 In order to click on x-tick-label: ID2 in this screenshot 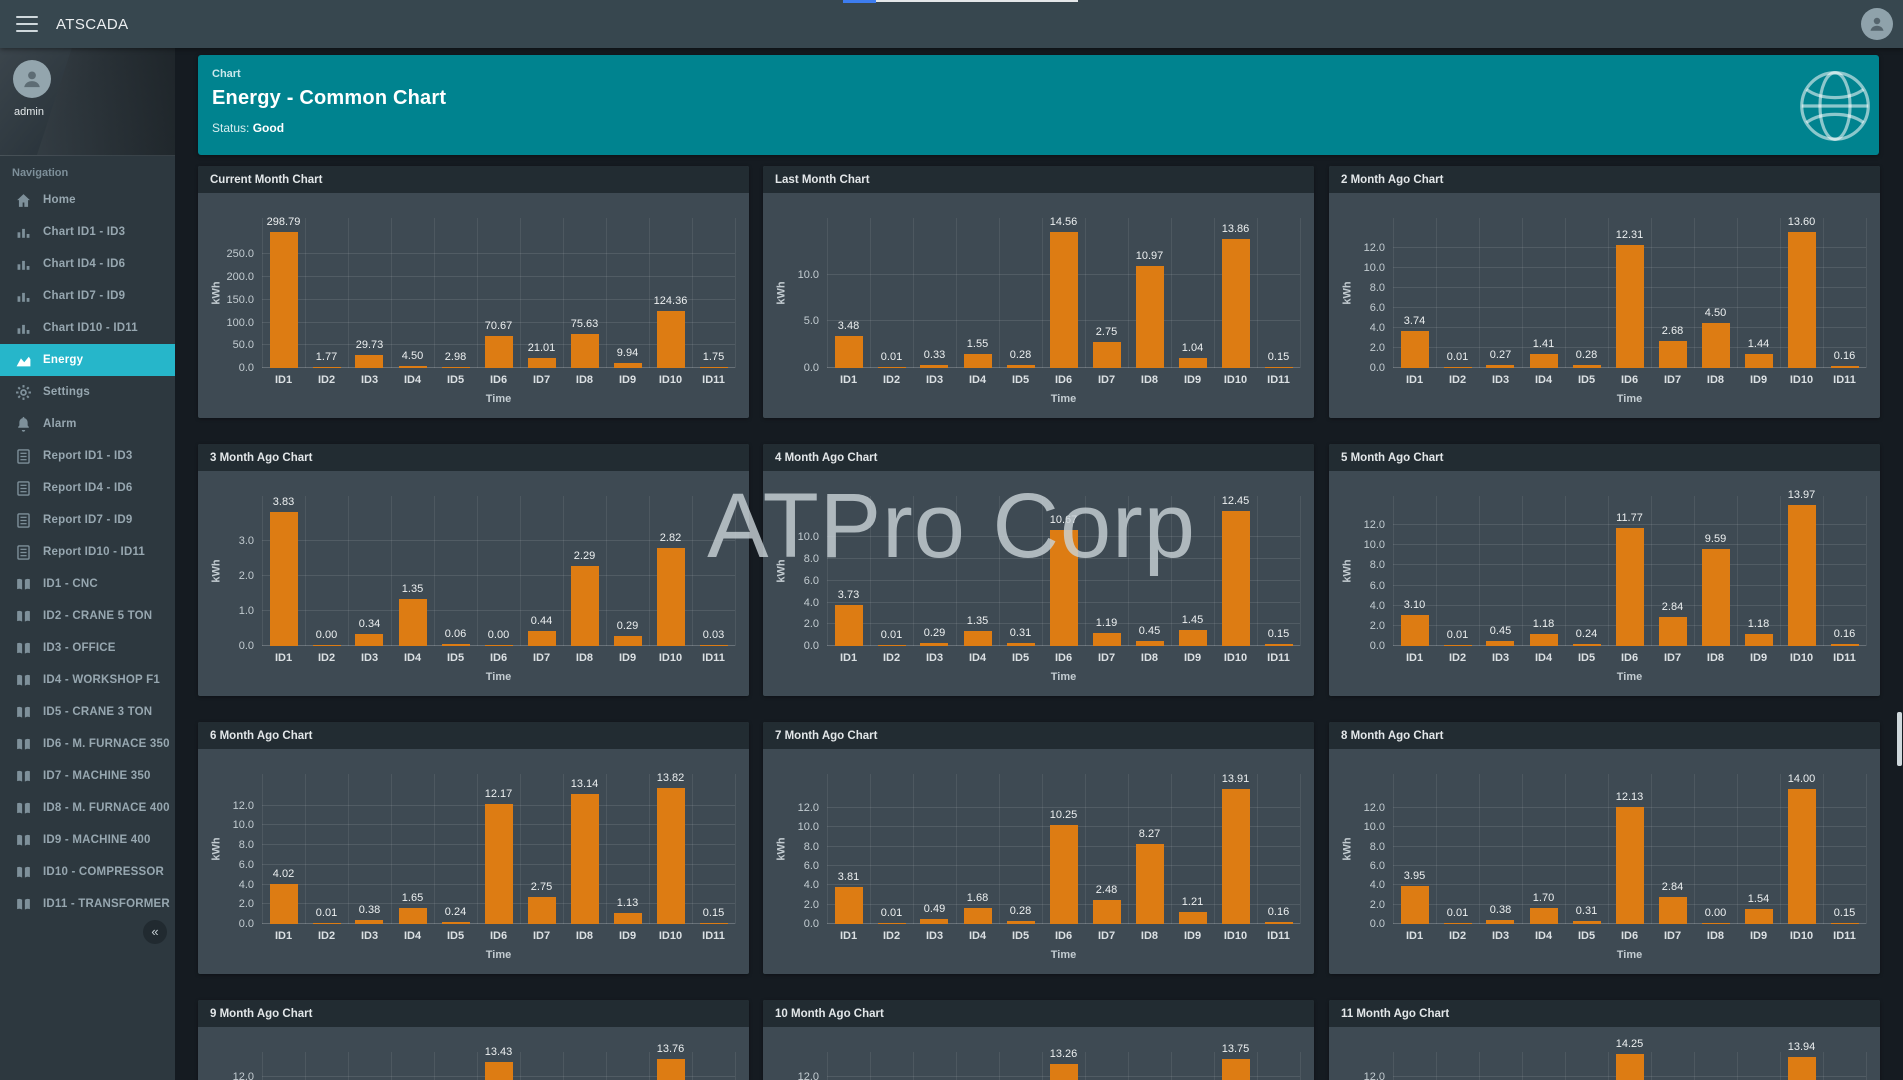, I will do `click(326, 380)`.